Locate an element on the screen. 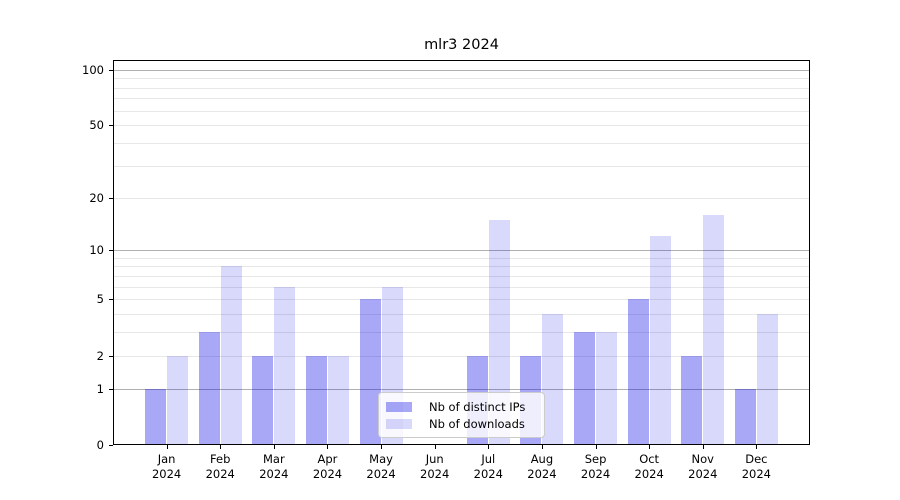 Image resolution: width=900 pixels, height=500 pixels. x-tick-label-sep: Sep 2024 is located at coordinates (596, 466).